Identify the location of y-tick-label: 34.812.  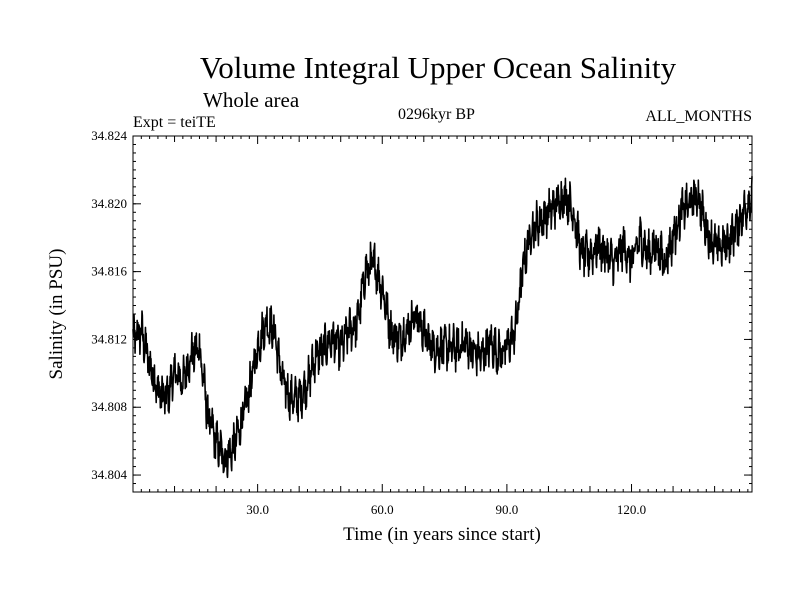
(109, 338).